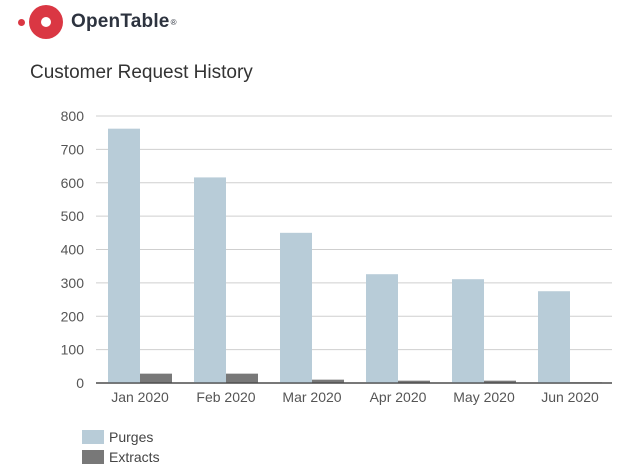 The height and width of the screenshot is (476, 635). What do you see at coordinates (73, 149) in the screenshot?
I see `y-tick-label: 700` at bounding box center [73, 149].